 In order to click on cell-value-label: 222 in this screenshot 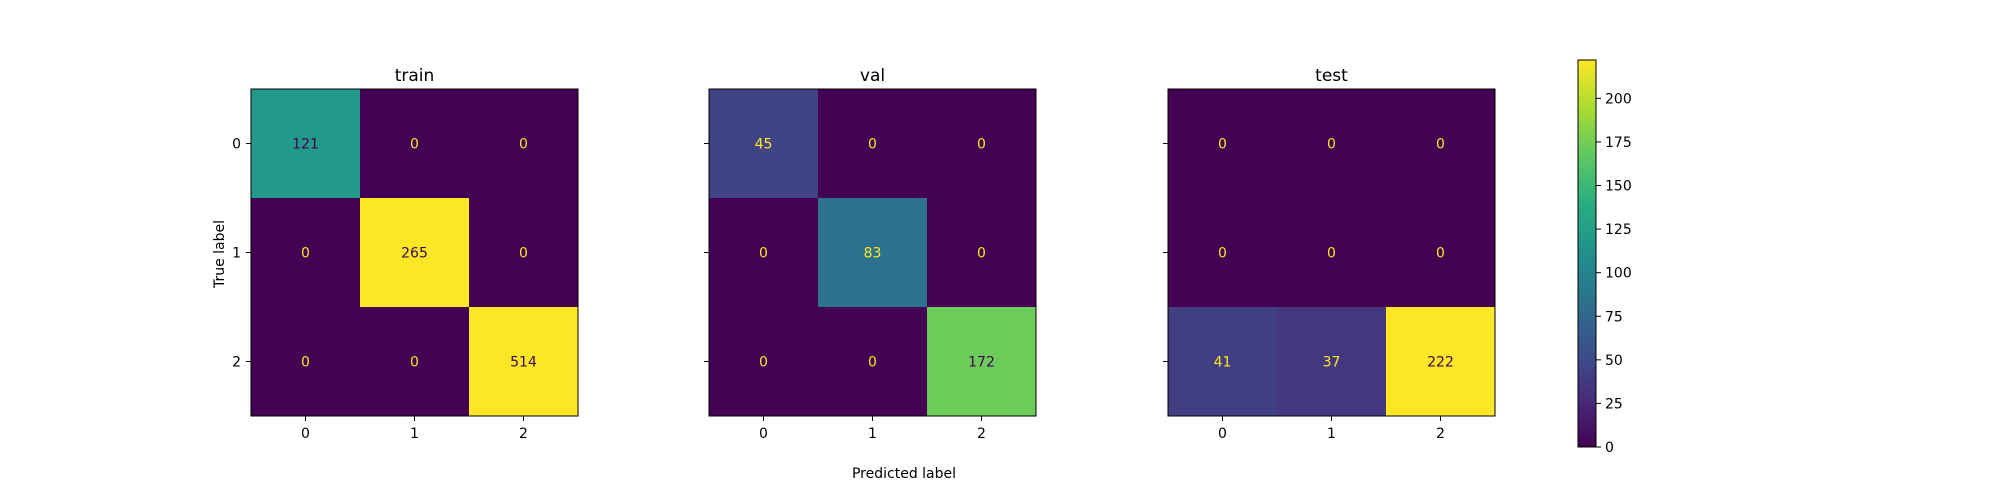, I will do `click(1440, 363)`.